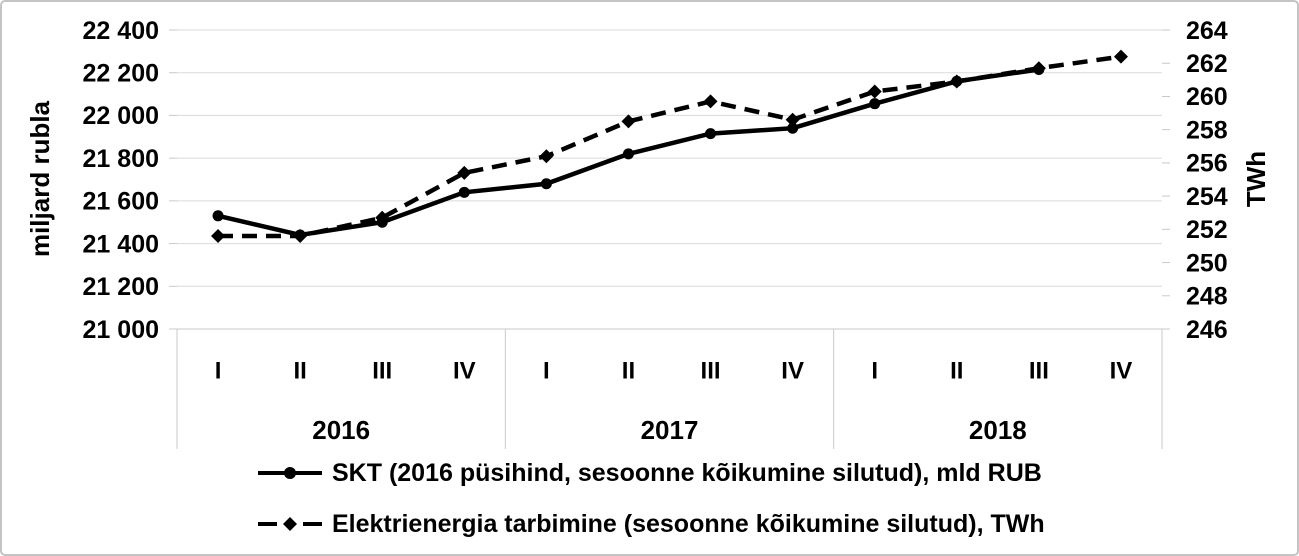 Image resolution: width=1299 pixels, height=556 pixels. What do you see at coordinates (1207, 130) in the screenshot?
I see `right-axis-tick-label: 258` at bounding box center [1207, 130].